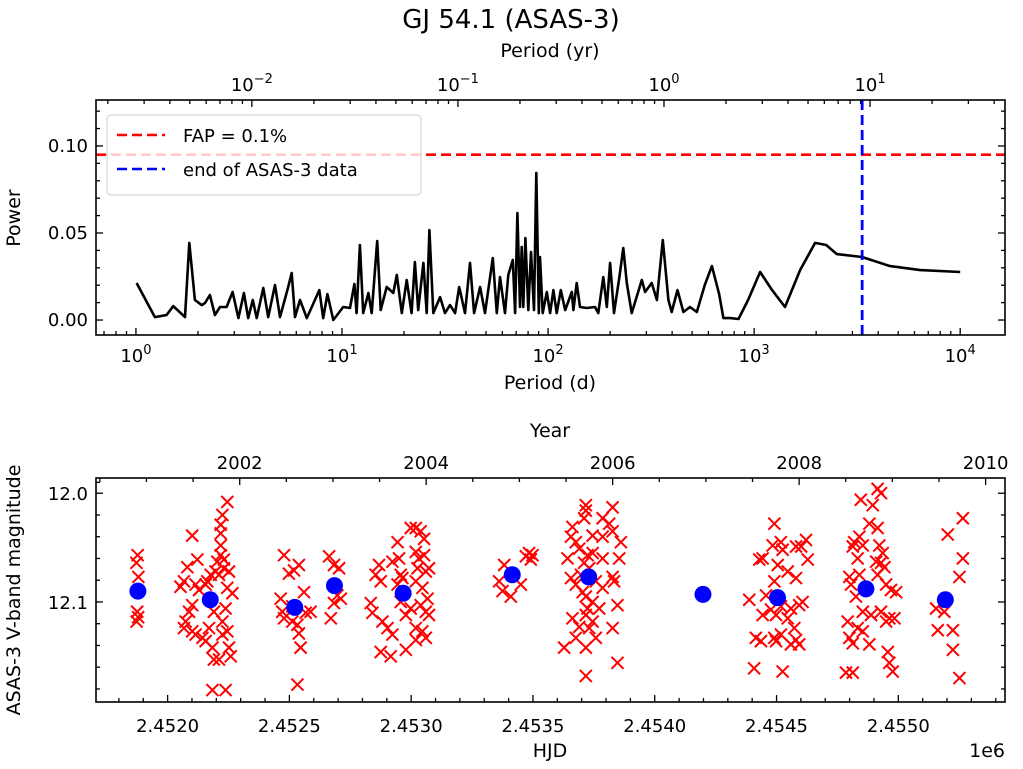  What do you see at coordinates (411, 726) in the screenshot?
I see `x-tick-label: 2.4530` at bounding box center [411, 726].